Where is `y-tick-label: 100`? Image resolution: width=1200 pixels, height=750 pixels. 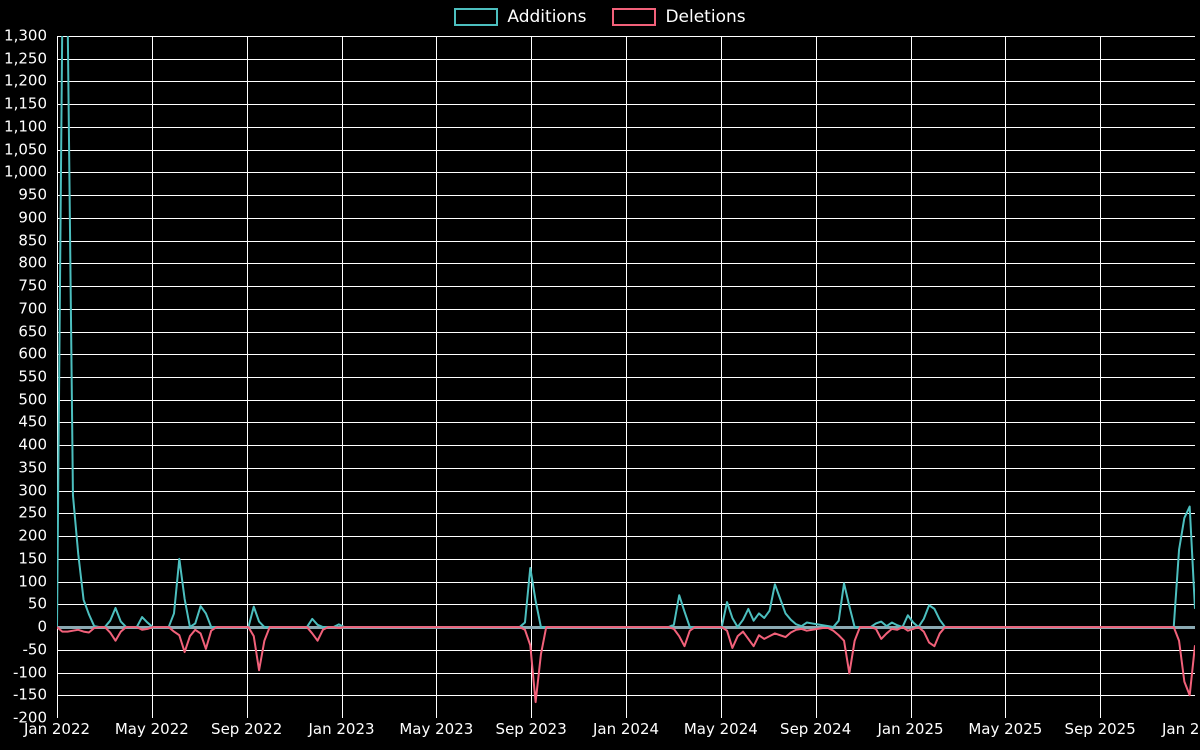 y-tick-label: 100 is located at coordinates (32, 581).